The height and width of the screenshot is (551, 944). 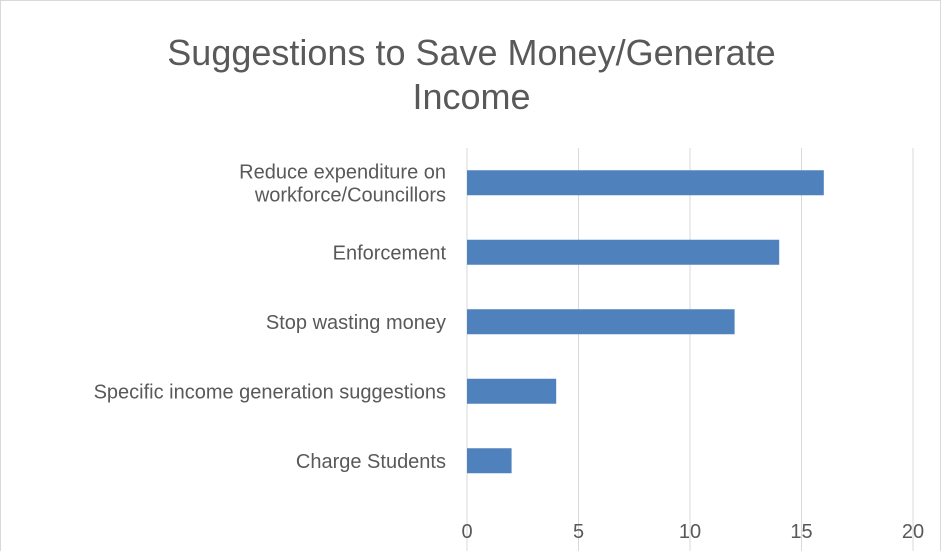 What do you see at coordinates (371, 462) in the screenshot?
I see `category-label: Charge Students` at bounding box center [371, 462].